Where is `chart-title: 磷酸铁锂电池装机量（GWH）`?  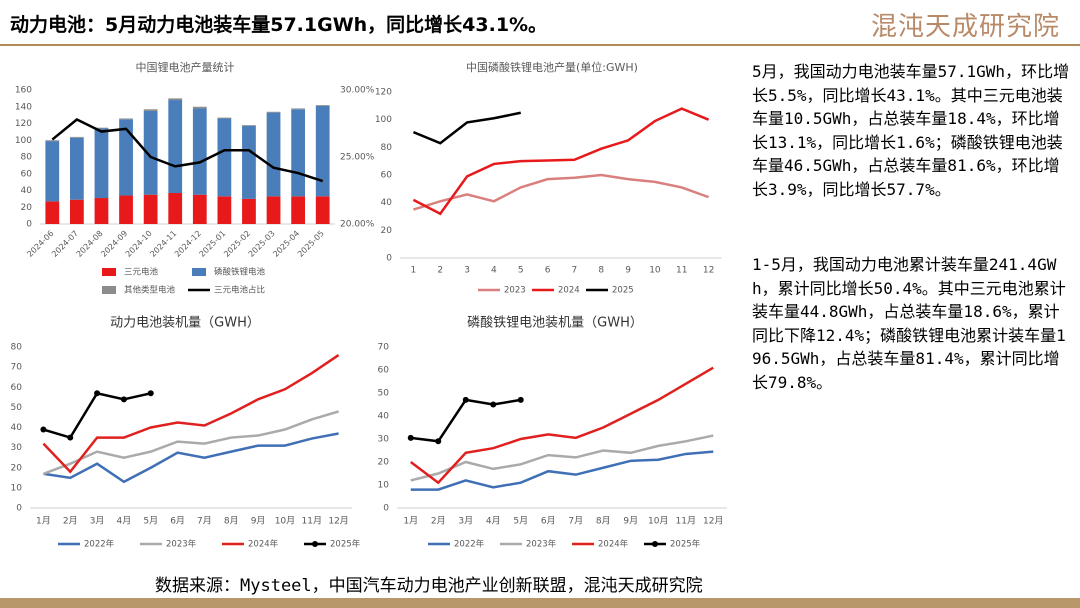
chart-title: 磷酸铁锂电池装机量（GWH） is located at coordinates (555, 323).